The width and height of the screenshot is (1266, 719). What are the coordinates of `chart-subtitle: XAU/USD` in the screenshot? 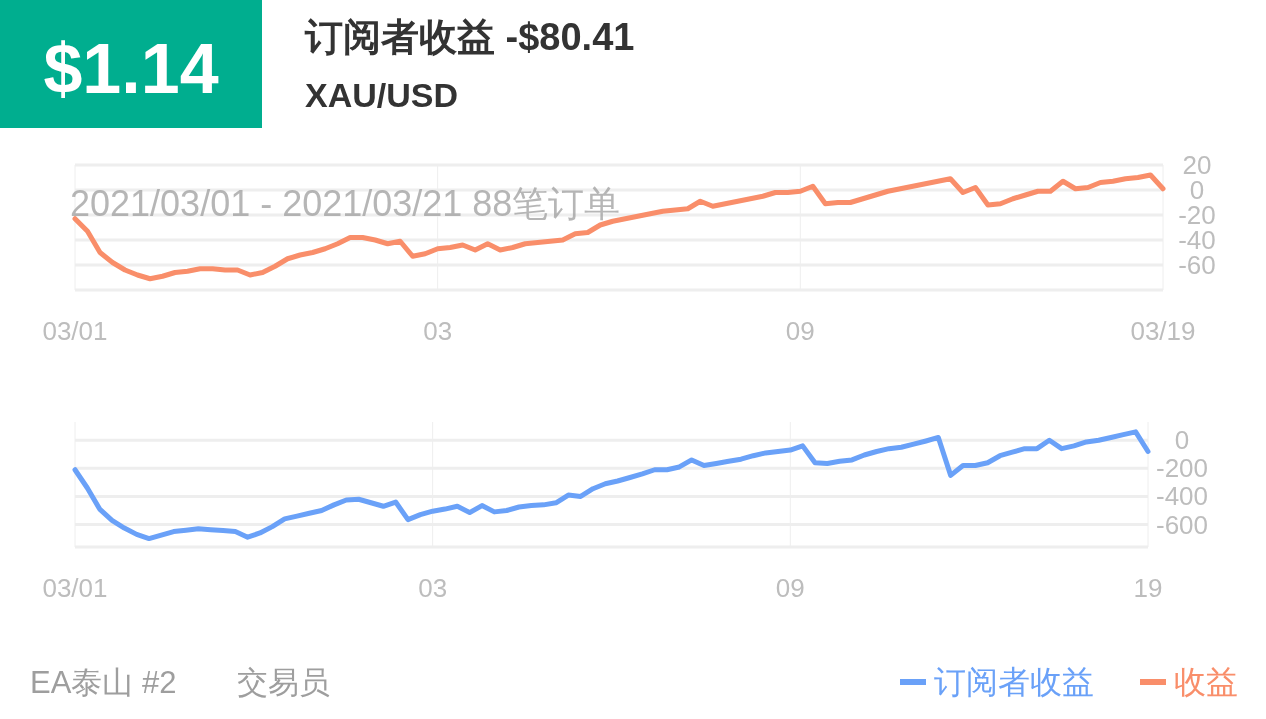 It's located at (382, 95).